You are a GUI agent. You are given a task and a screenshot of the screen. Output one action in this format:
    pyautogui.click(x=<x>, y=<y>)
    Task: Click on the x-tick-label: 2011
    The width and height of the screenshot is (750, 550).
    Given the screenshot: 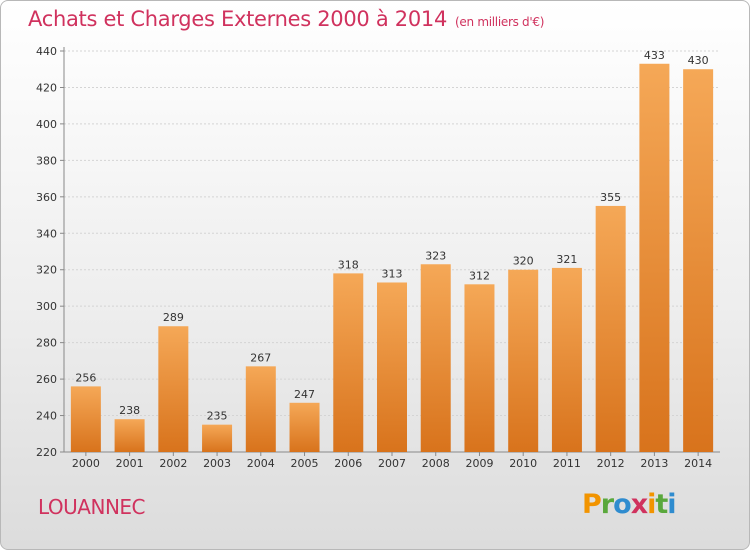 What is the action you would take?
    pyautogui.click(x=567, y=463)
    